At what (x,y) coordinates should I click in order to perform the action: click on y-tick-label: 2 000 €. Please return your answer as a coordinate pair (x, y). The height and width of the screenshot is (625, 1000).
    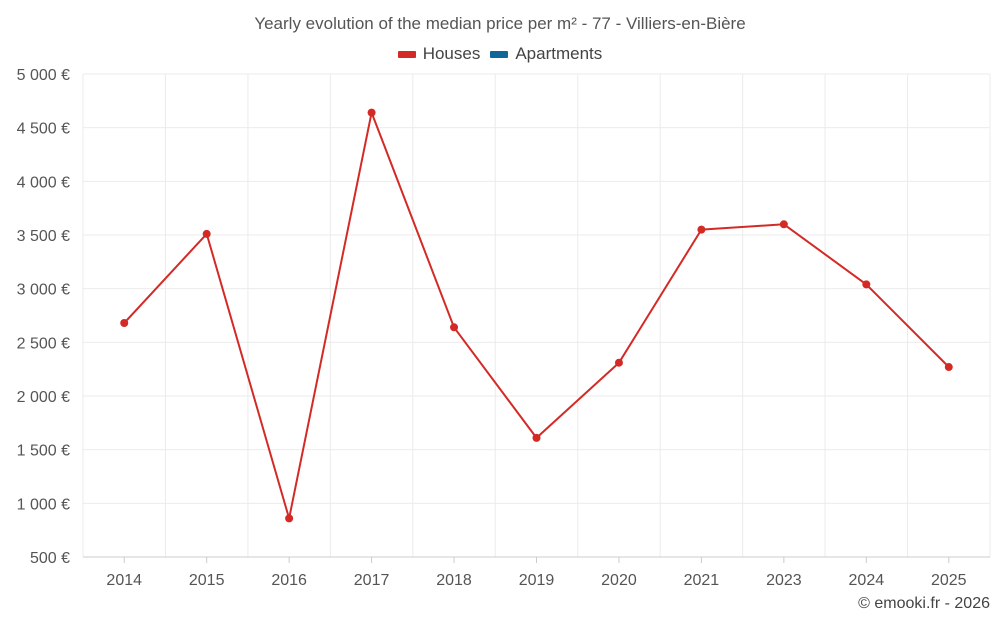
    Looking at the image, I should click on (43, 397).